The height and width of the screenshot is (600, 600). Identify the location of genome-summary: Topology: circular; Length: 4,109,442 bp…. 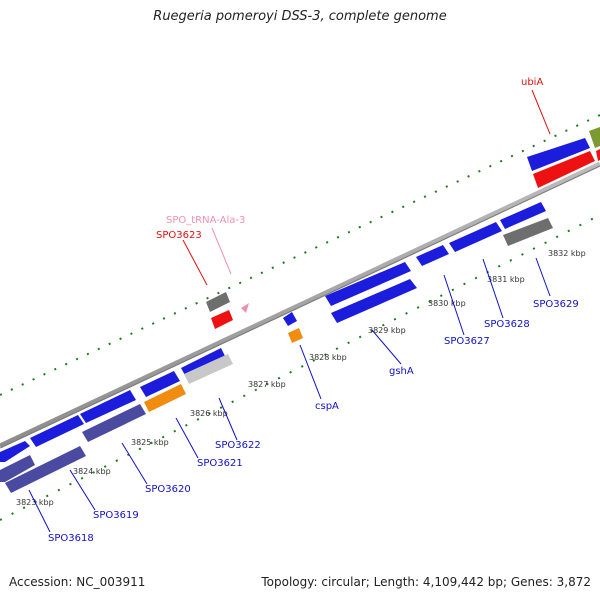
(426, 582).